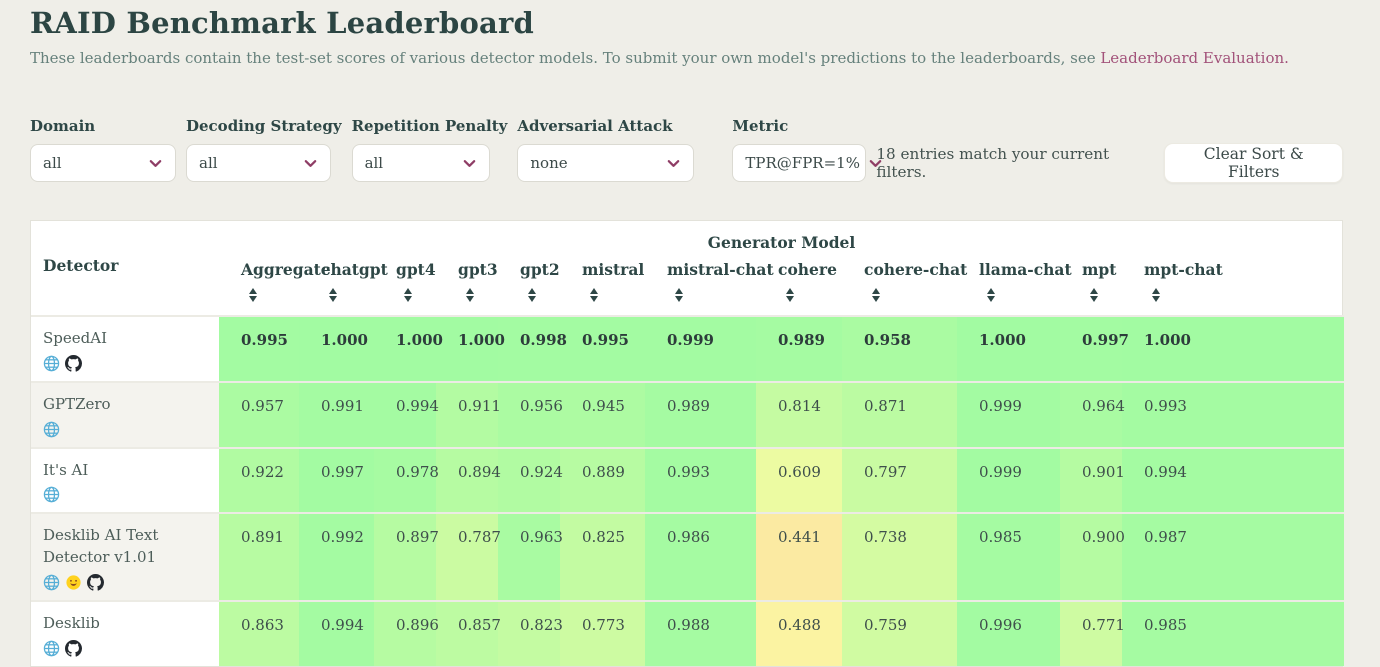 The height and width of the screenshot is (667, 1380). What do you see at coordinates (75, 338) in the screenshot?
I see `detector-name: SpeedAI` at bounding box center [75, 338].